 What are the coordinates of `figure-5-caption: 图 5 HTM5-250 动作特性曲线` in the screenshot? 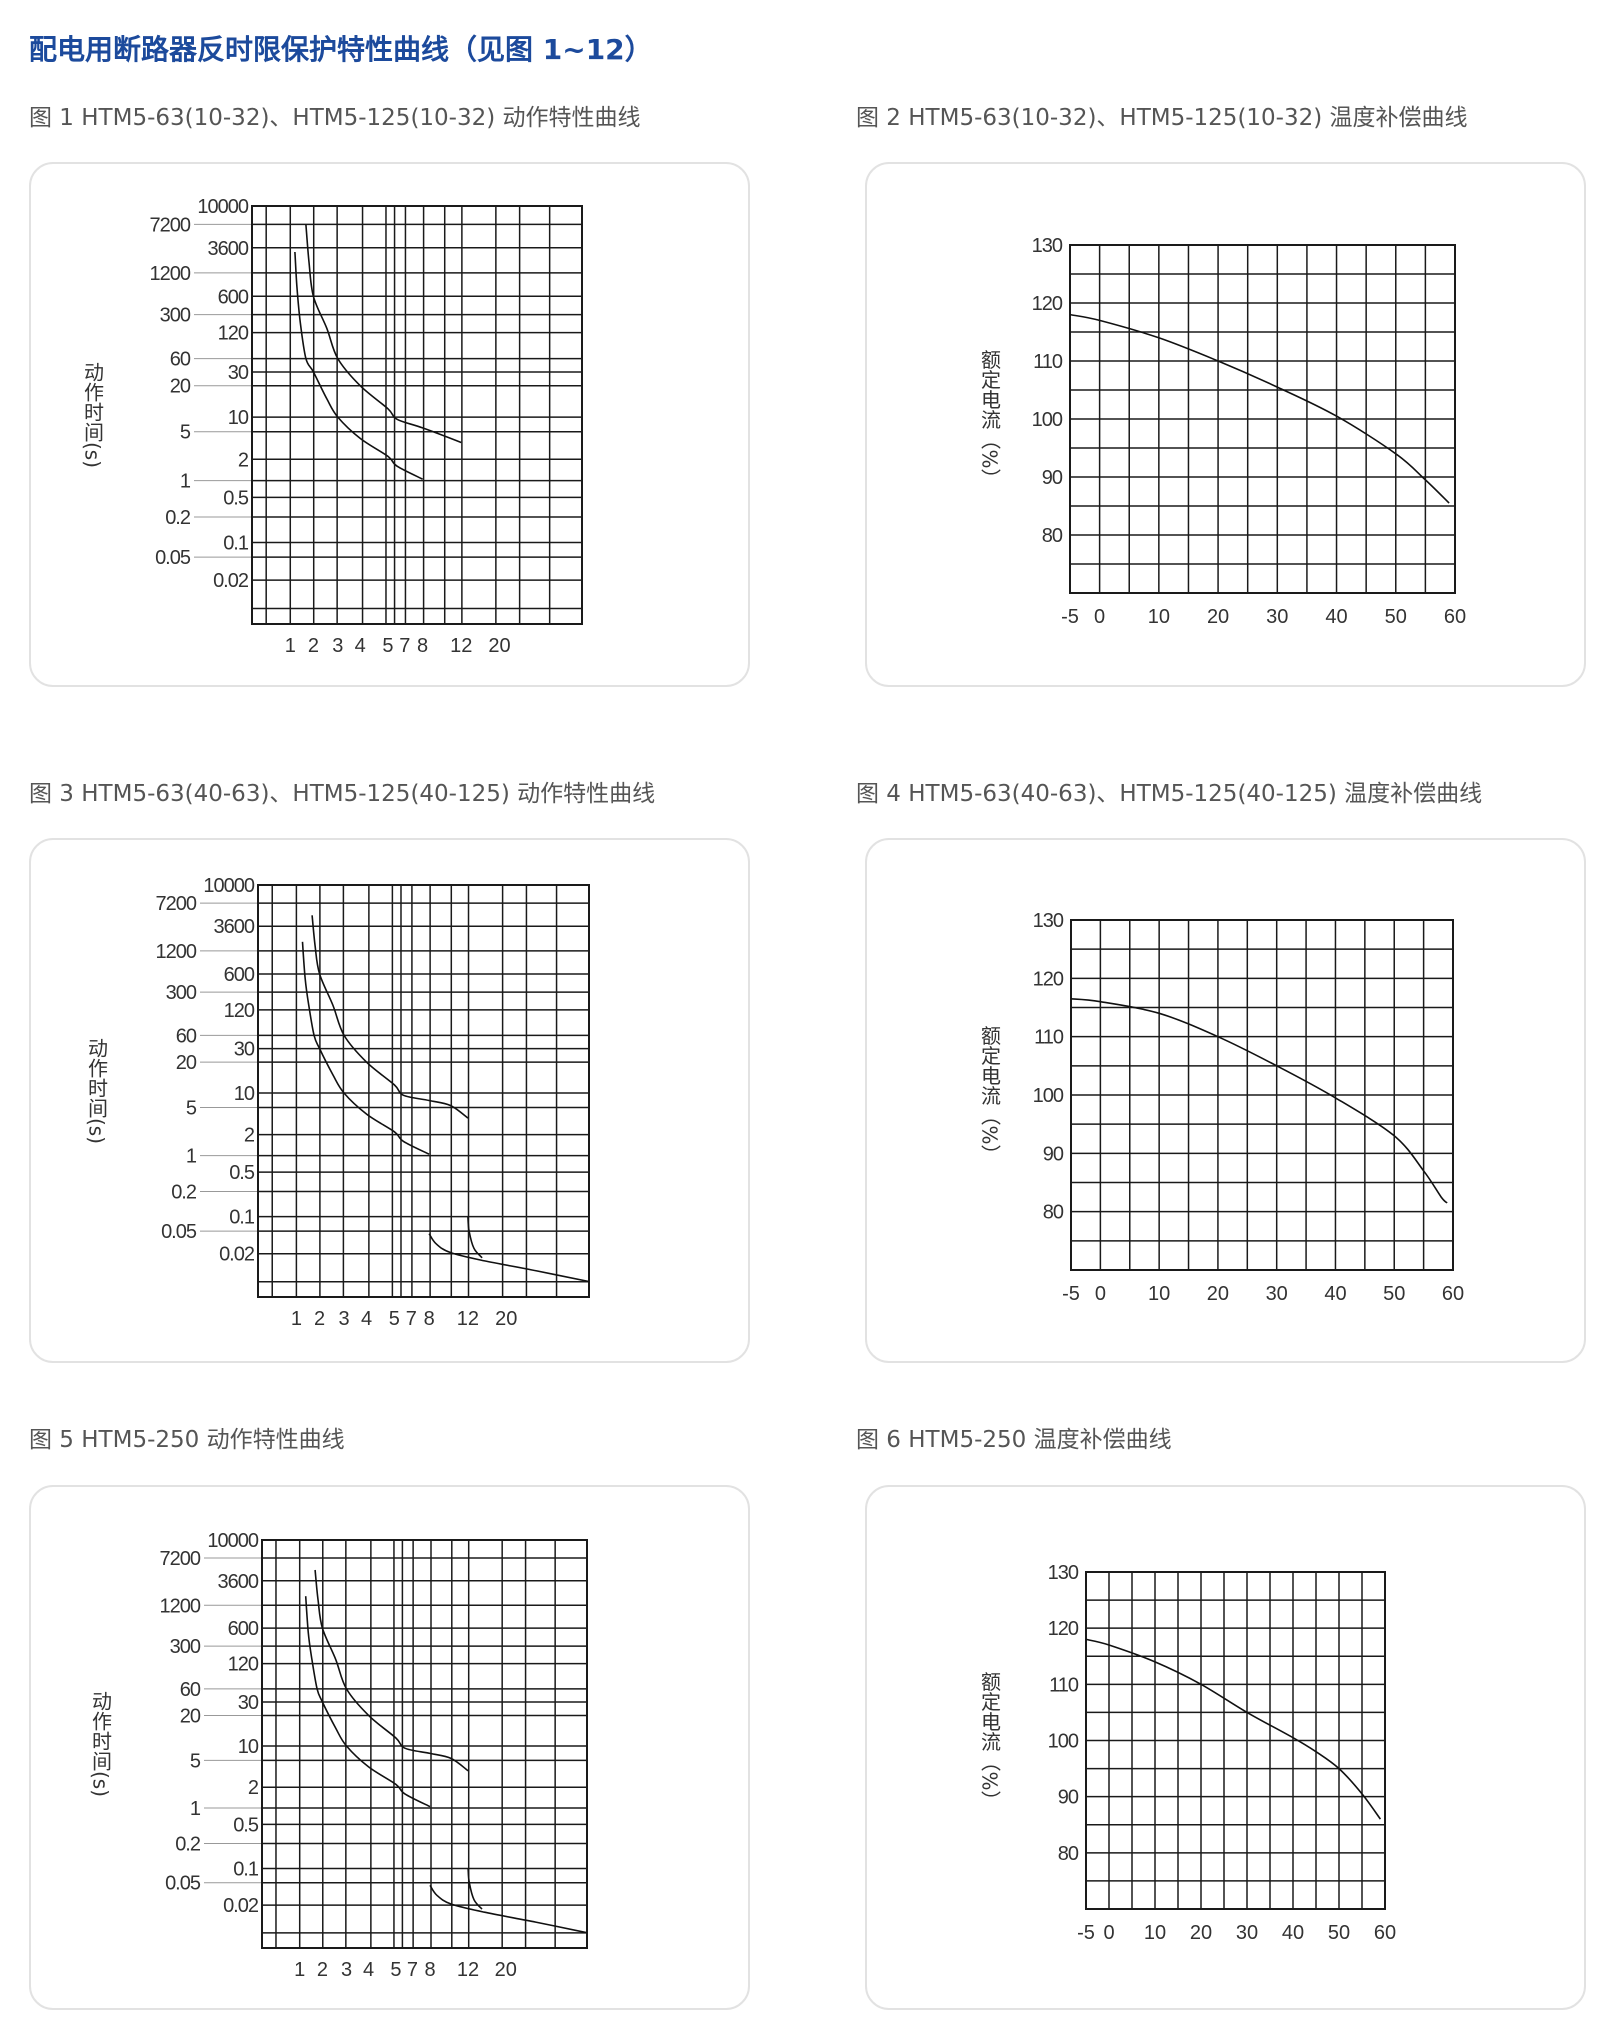 It's located at (187, 1440).